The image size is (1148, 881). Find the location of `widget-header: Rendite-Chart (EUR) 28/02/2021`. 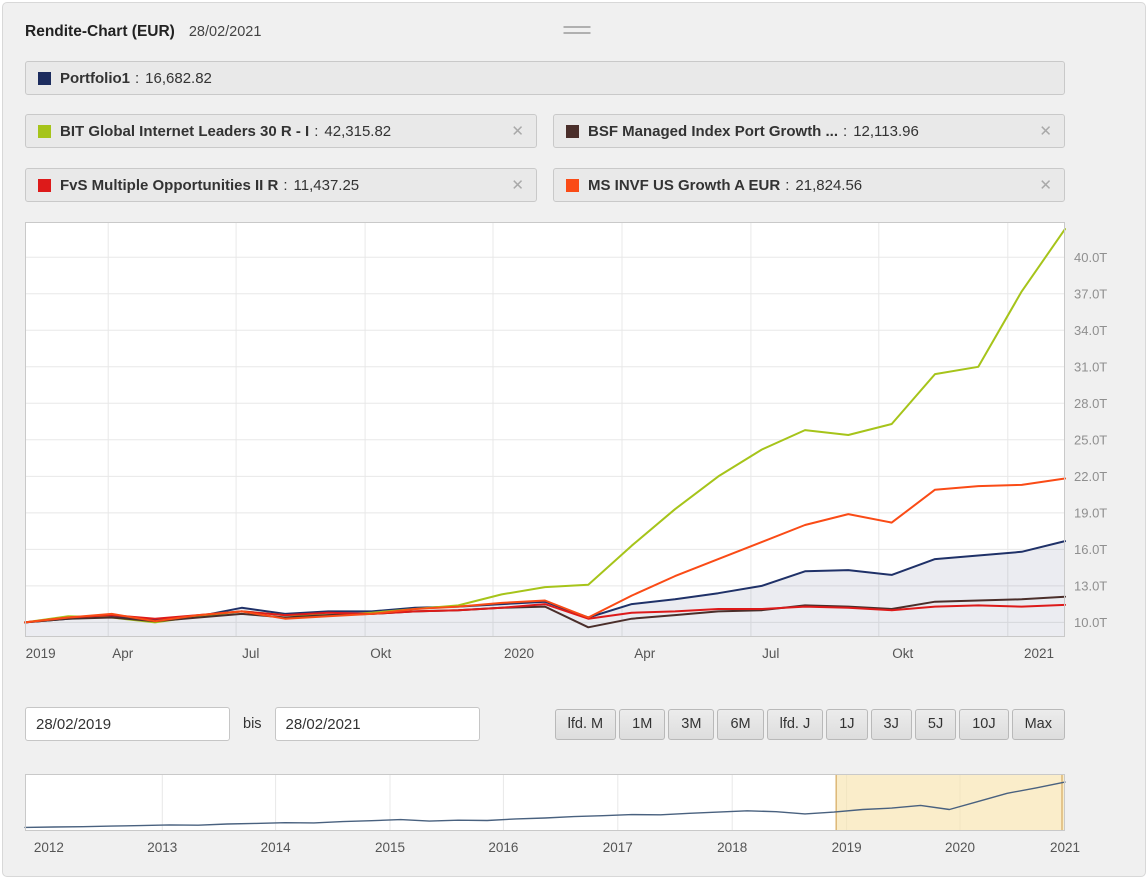

widget-header: Rendite-Chart (EUR) 28/02/2021 is located at coordinates (545, 32).